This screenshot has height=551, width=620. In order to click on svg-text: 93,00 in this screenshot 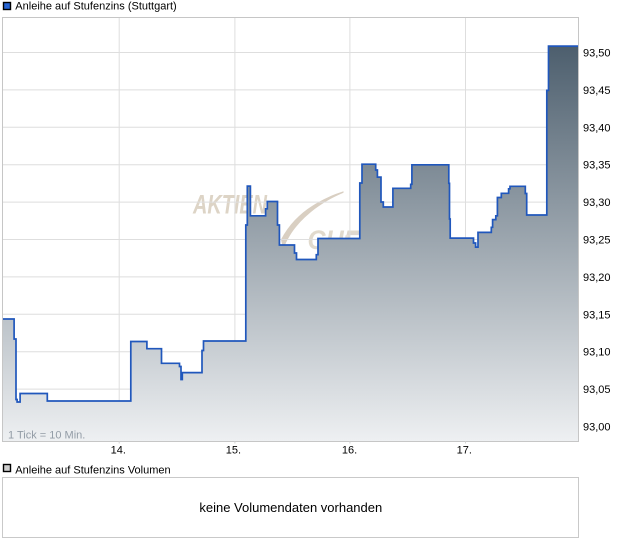, I will do `click(597, 428)`.